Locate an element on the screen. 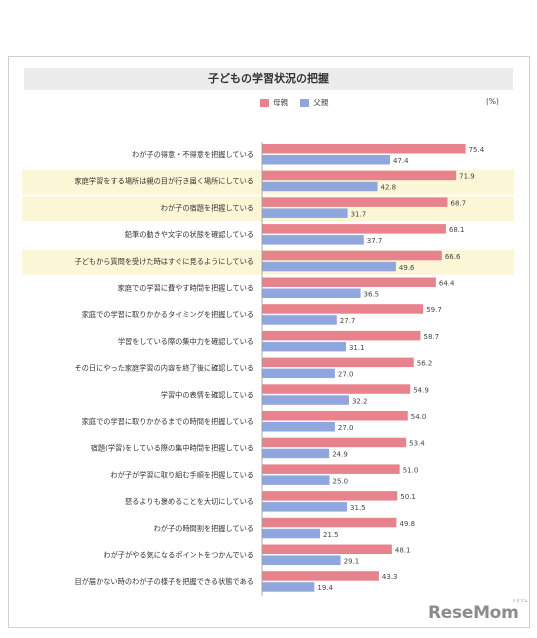 The image size is (537, 638). data-label-father: 42.8 is located at coordinates (389, 188).